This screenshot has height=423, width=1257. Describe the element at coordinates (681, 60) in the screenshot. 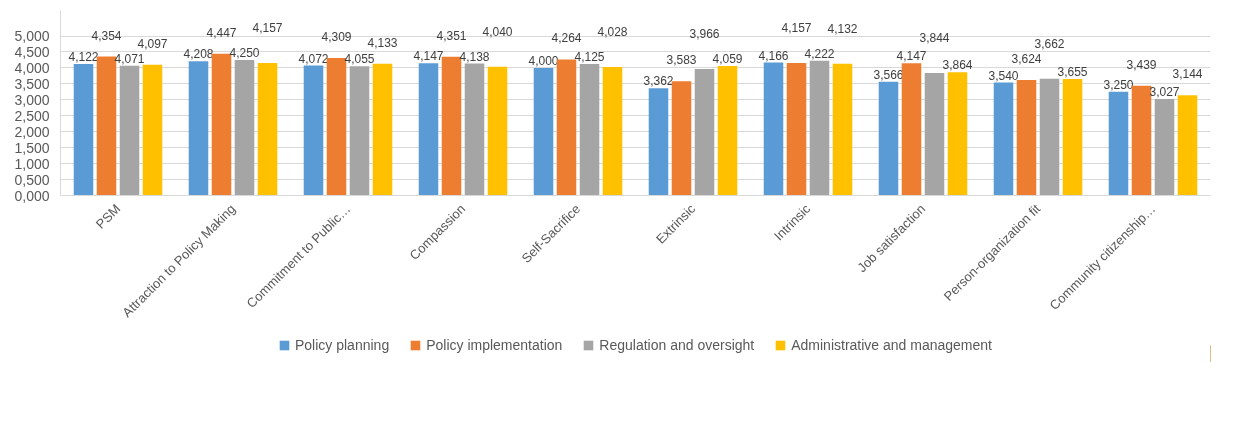

I see `data-label: 3,583` at that location.